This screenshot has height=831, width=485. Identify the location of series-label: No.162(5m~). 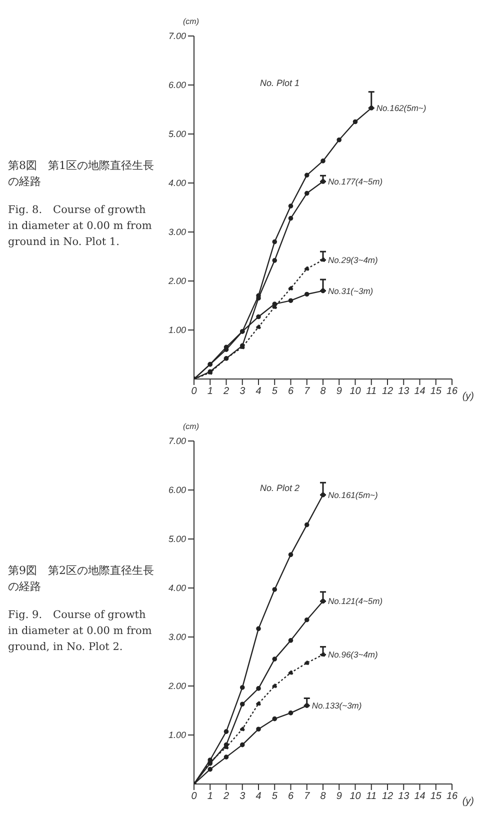
(401, 108).